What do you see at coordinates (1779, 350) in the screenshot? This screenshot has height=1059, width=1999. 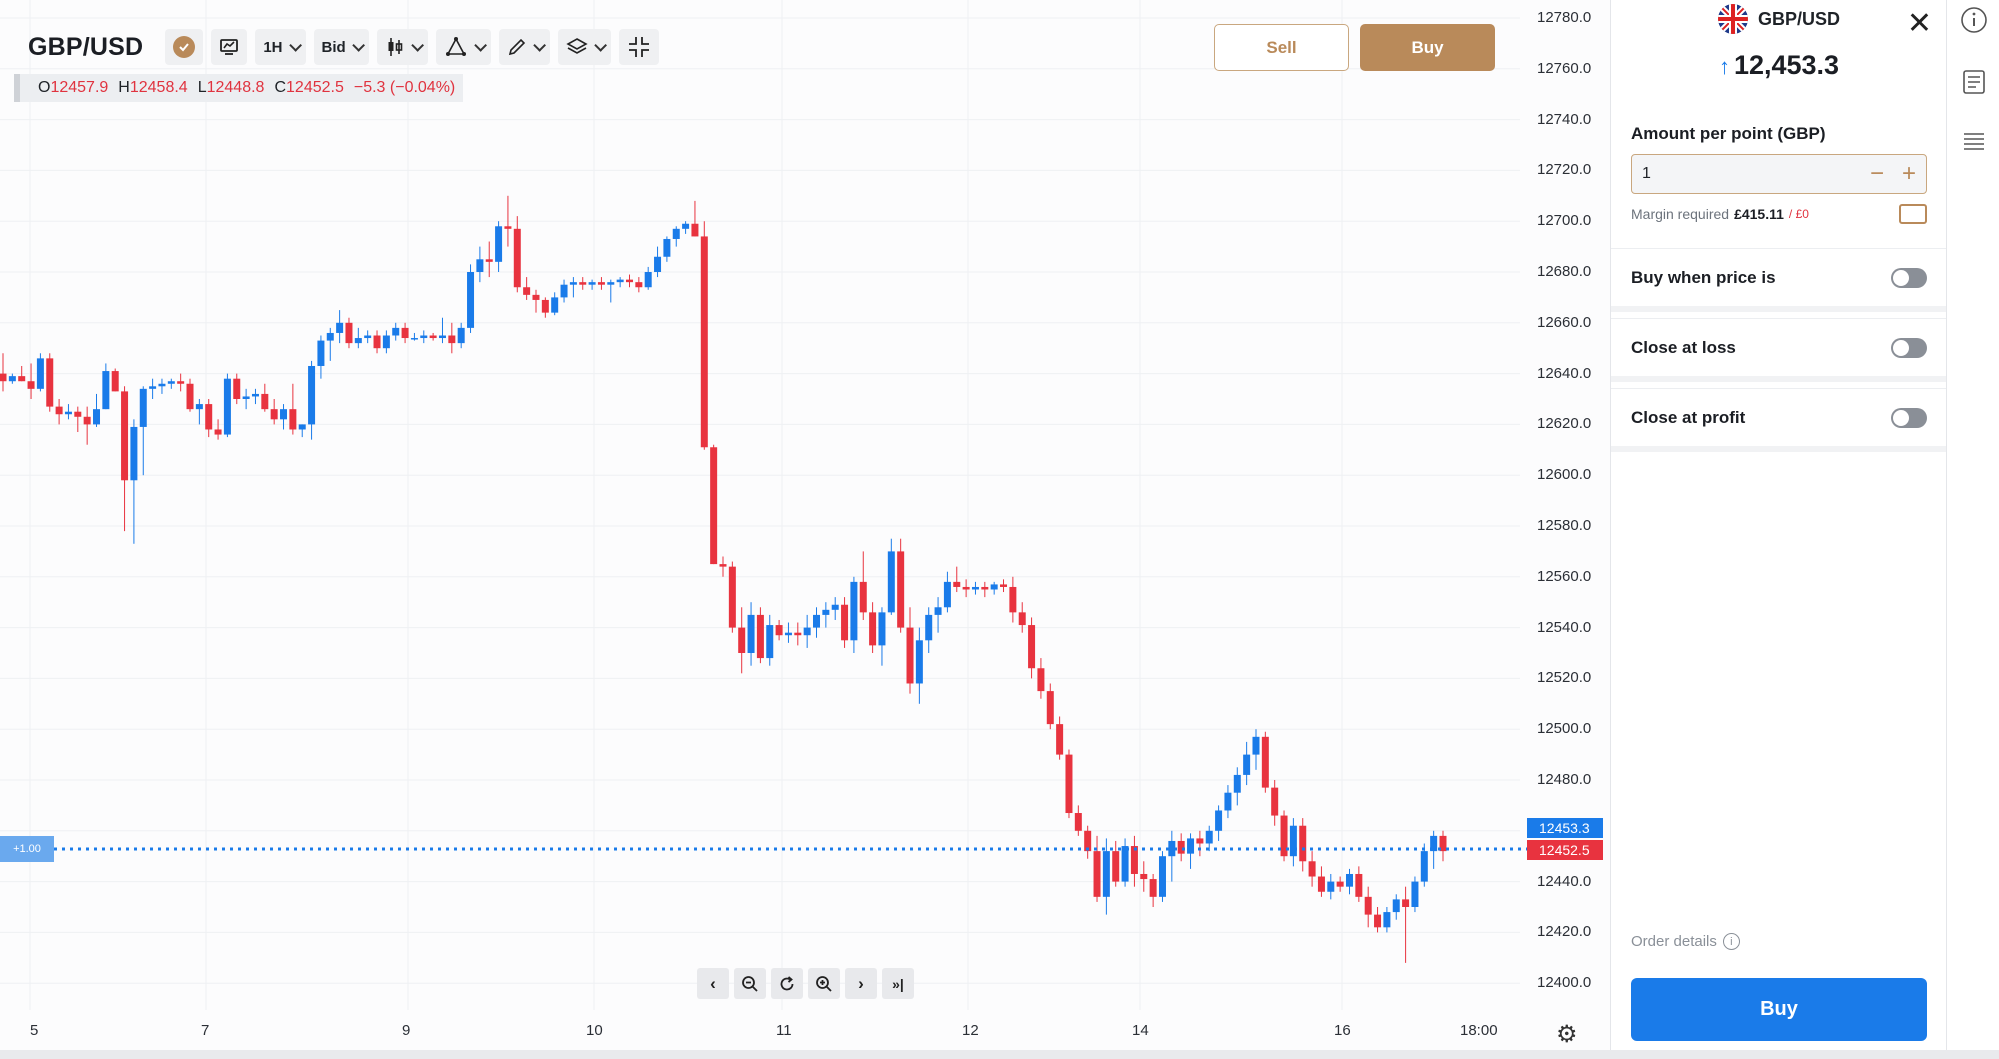 I see `toggle-close-at-loss: Close at loss` at bounding box center [1779, 350].